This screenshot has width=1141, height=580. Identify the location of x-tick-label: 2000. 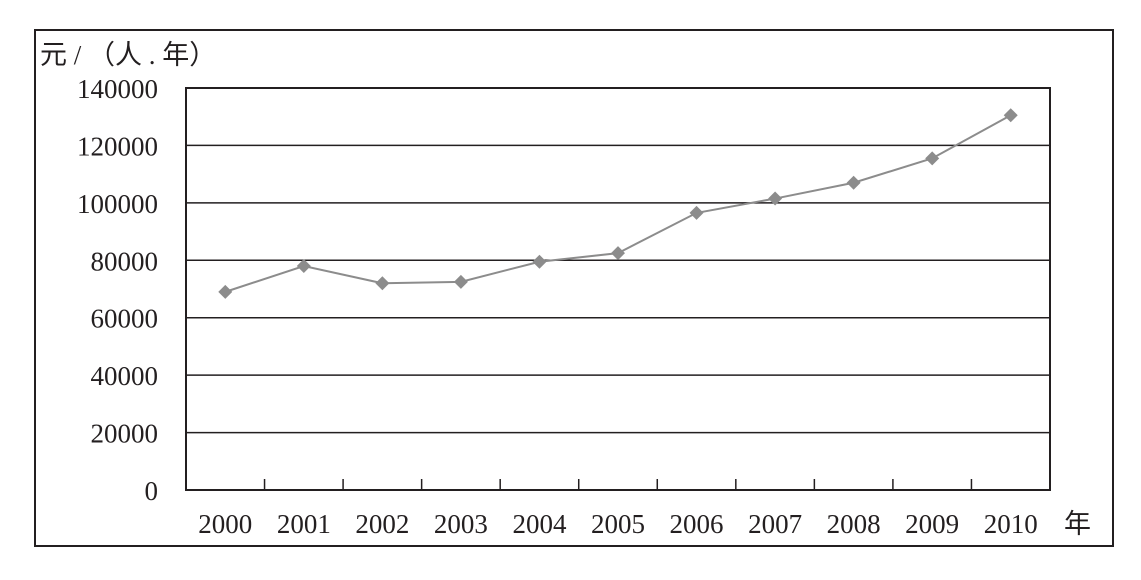
(225, 524).